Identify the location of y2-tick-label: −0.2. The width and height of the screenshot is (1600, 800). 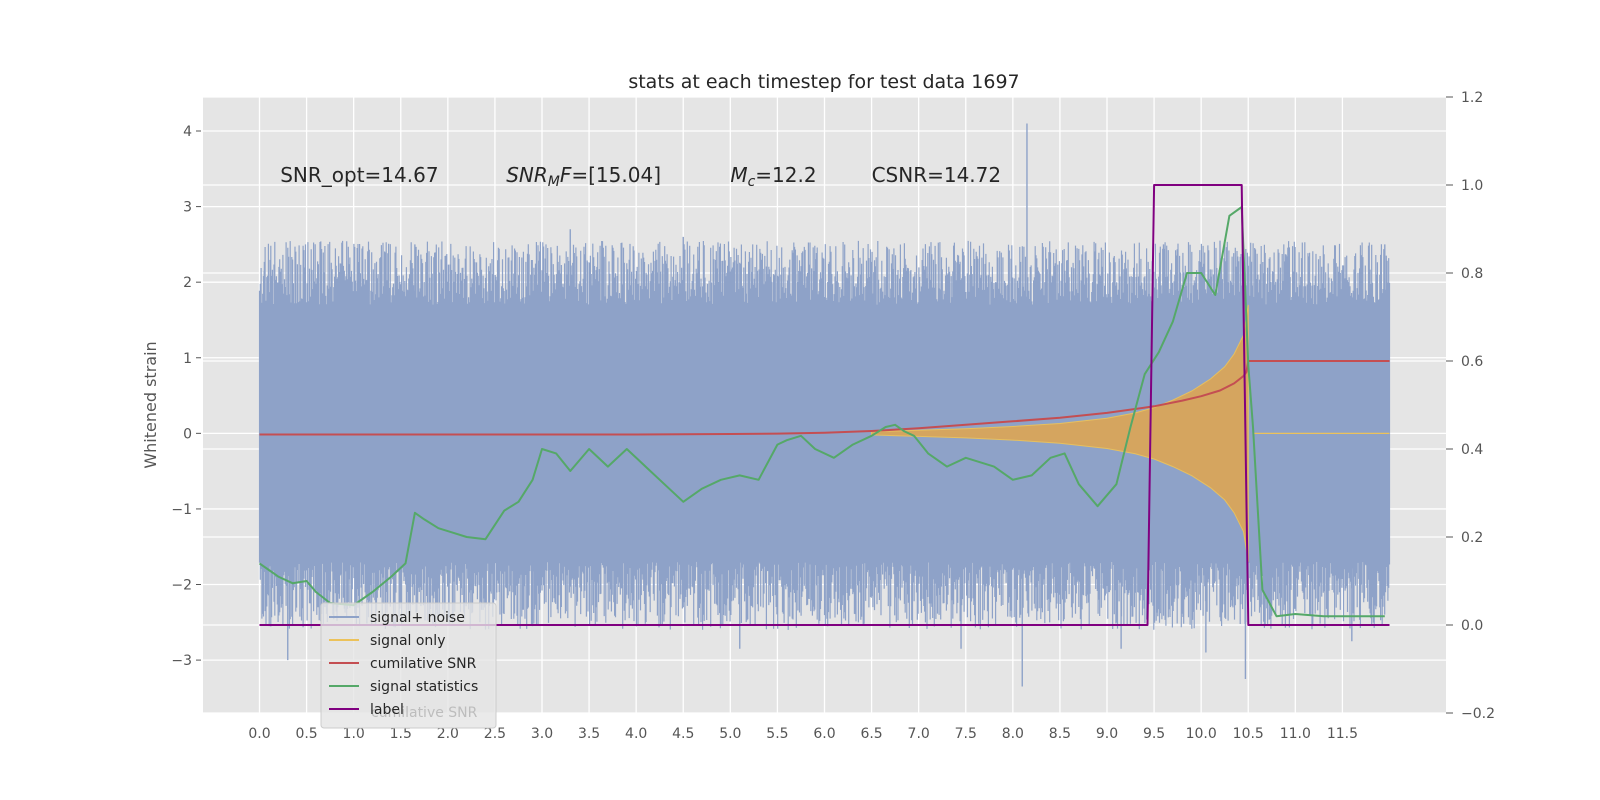
(1478, 714).